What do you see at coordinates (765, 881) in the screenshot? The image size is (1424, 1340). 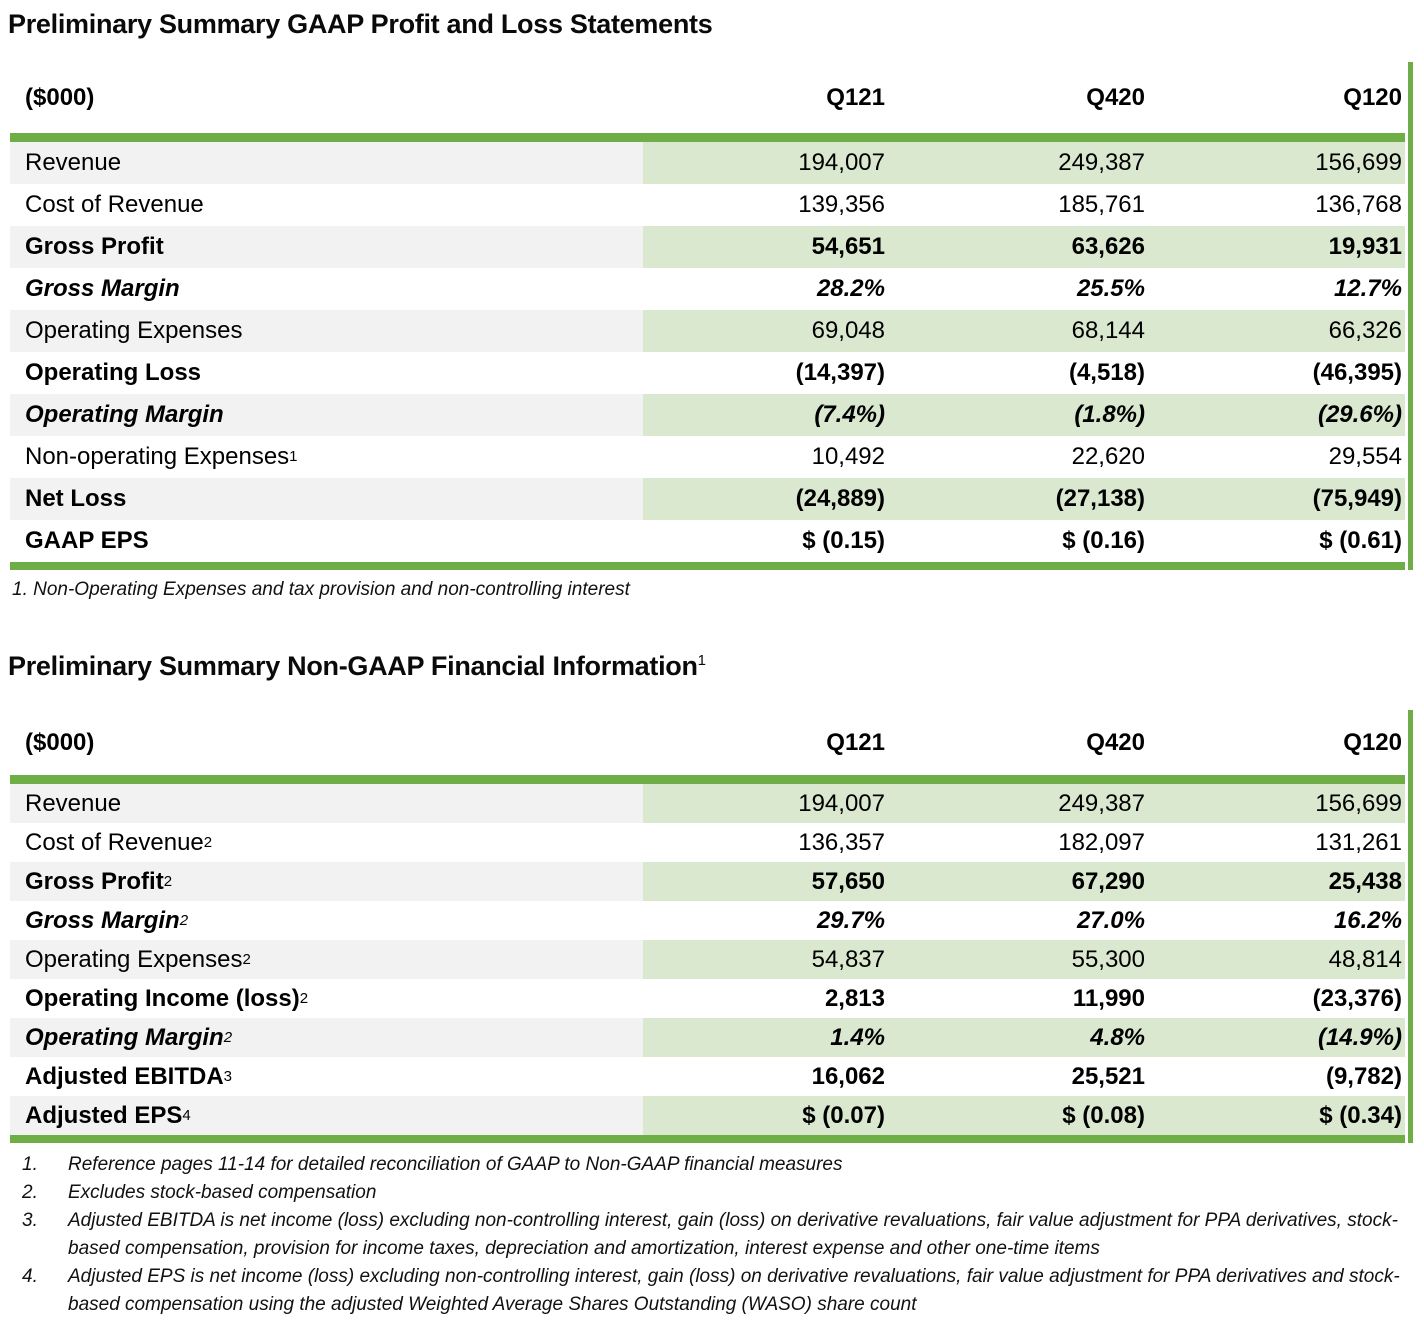 I see `row-value-q121: 57,650` at bounding box center [765, 881].